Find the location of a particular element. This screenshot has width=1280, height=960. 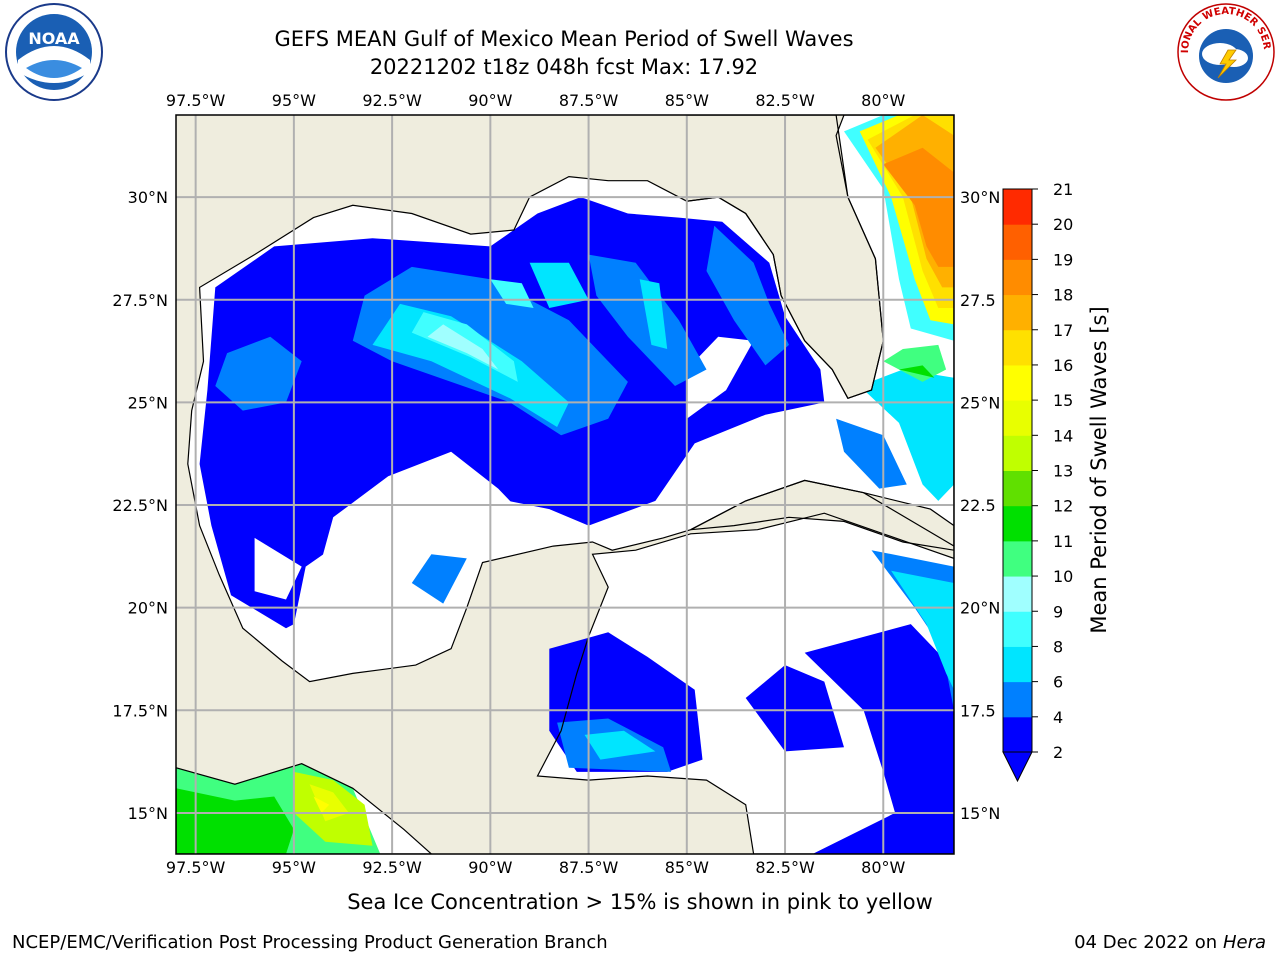

colorbar-label: Mean Period of Swell Waves [s] is located at coordinates (1099, 469).